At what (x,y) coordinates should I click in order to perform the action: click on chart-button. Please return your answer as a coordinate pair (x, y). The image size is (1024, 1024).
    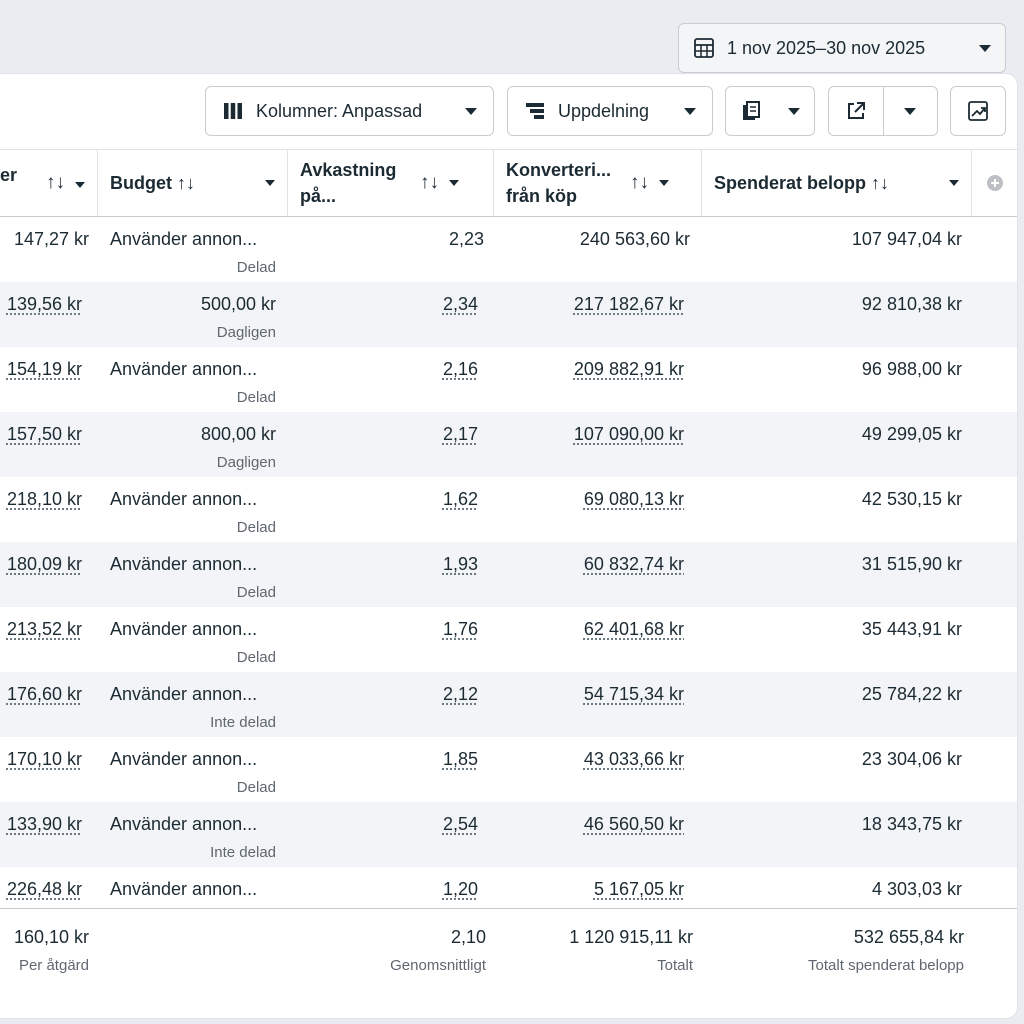
    Looking at the image, I should click on (978, 111).